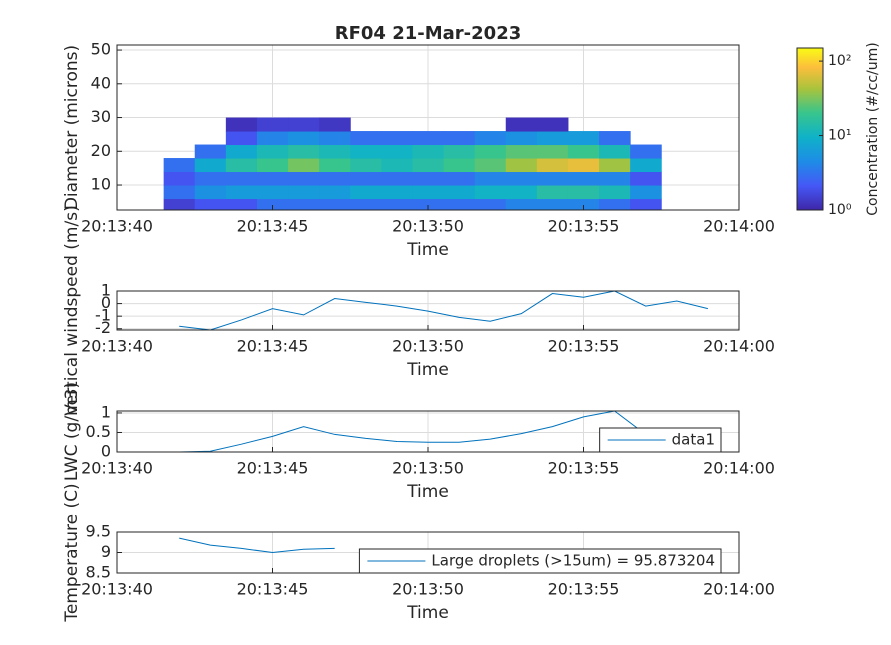 This screenshot has width=891, height=645. I want to click on colorbar, so click(810, 129).